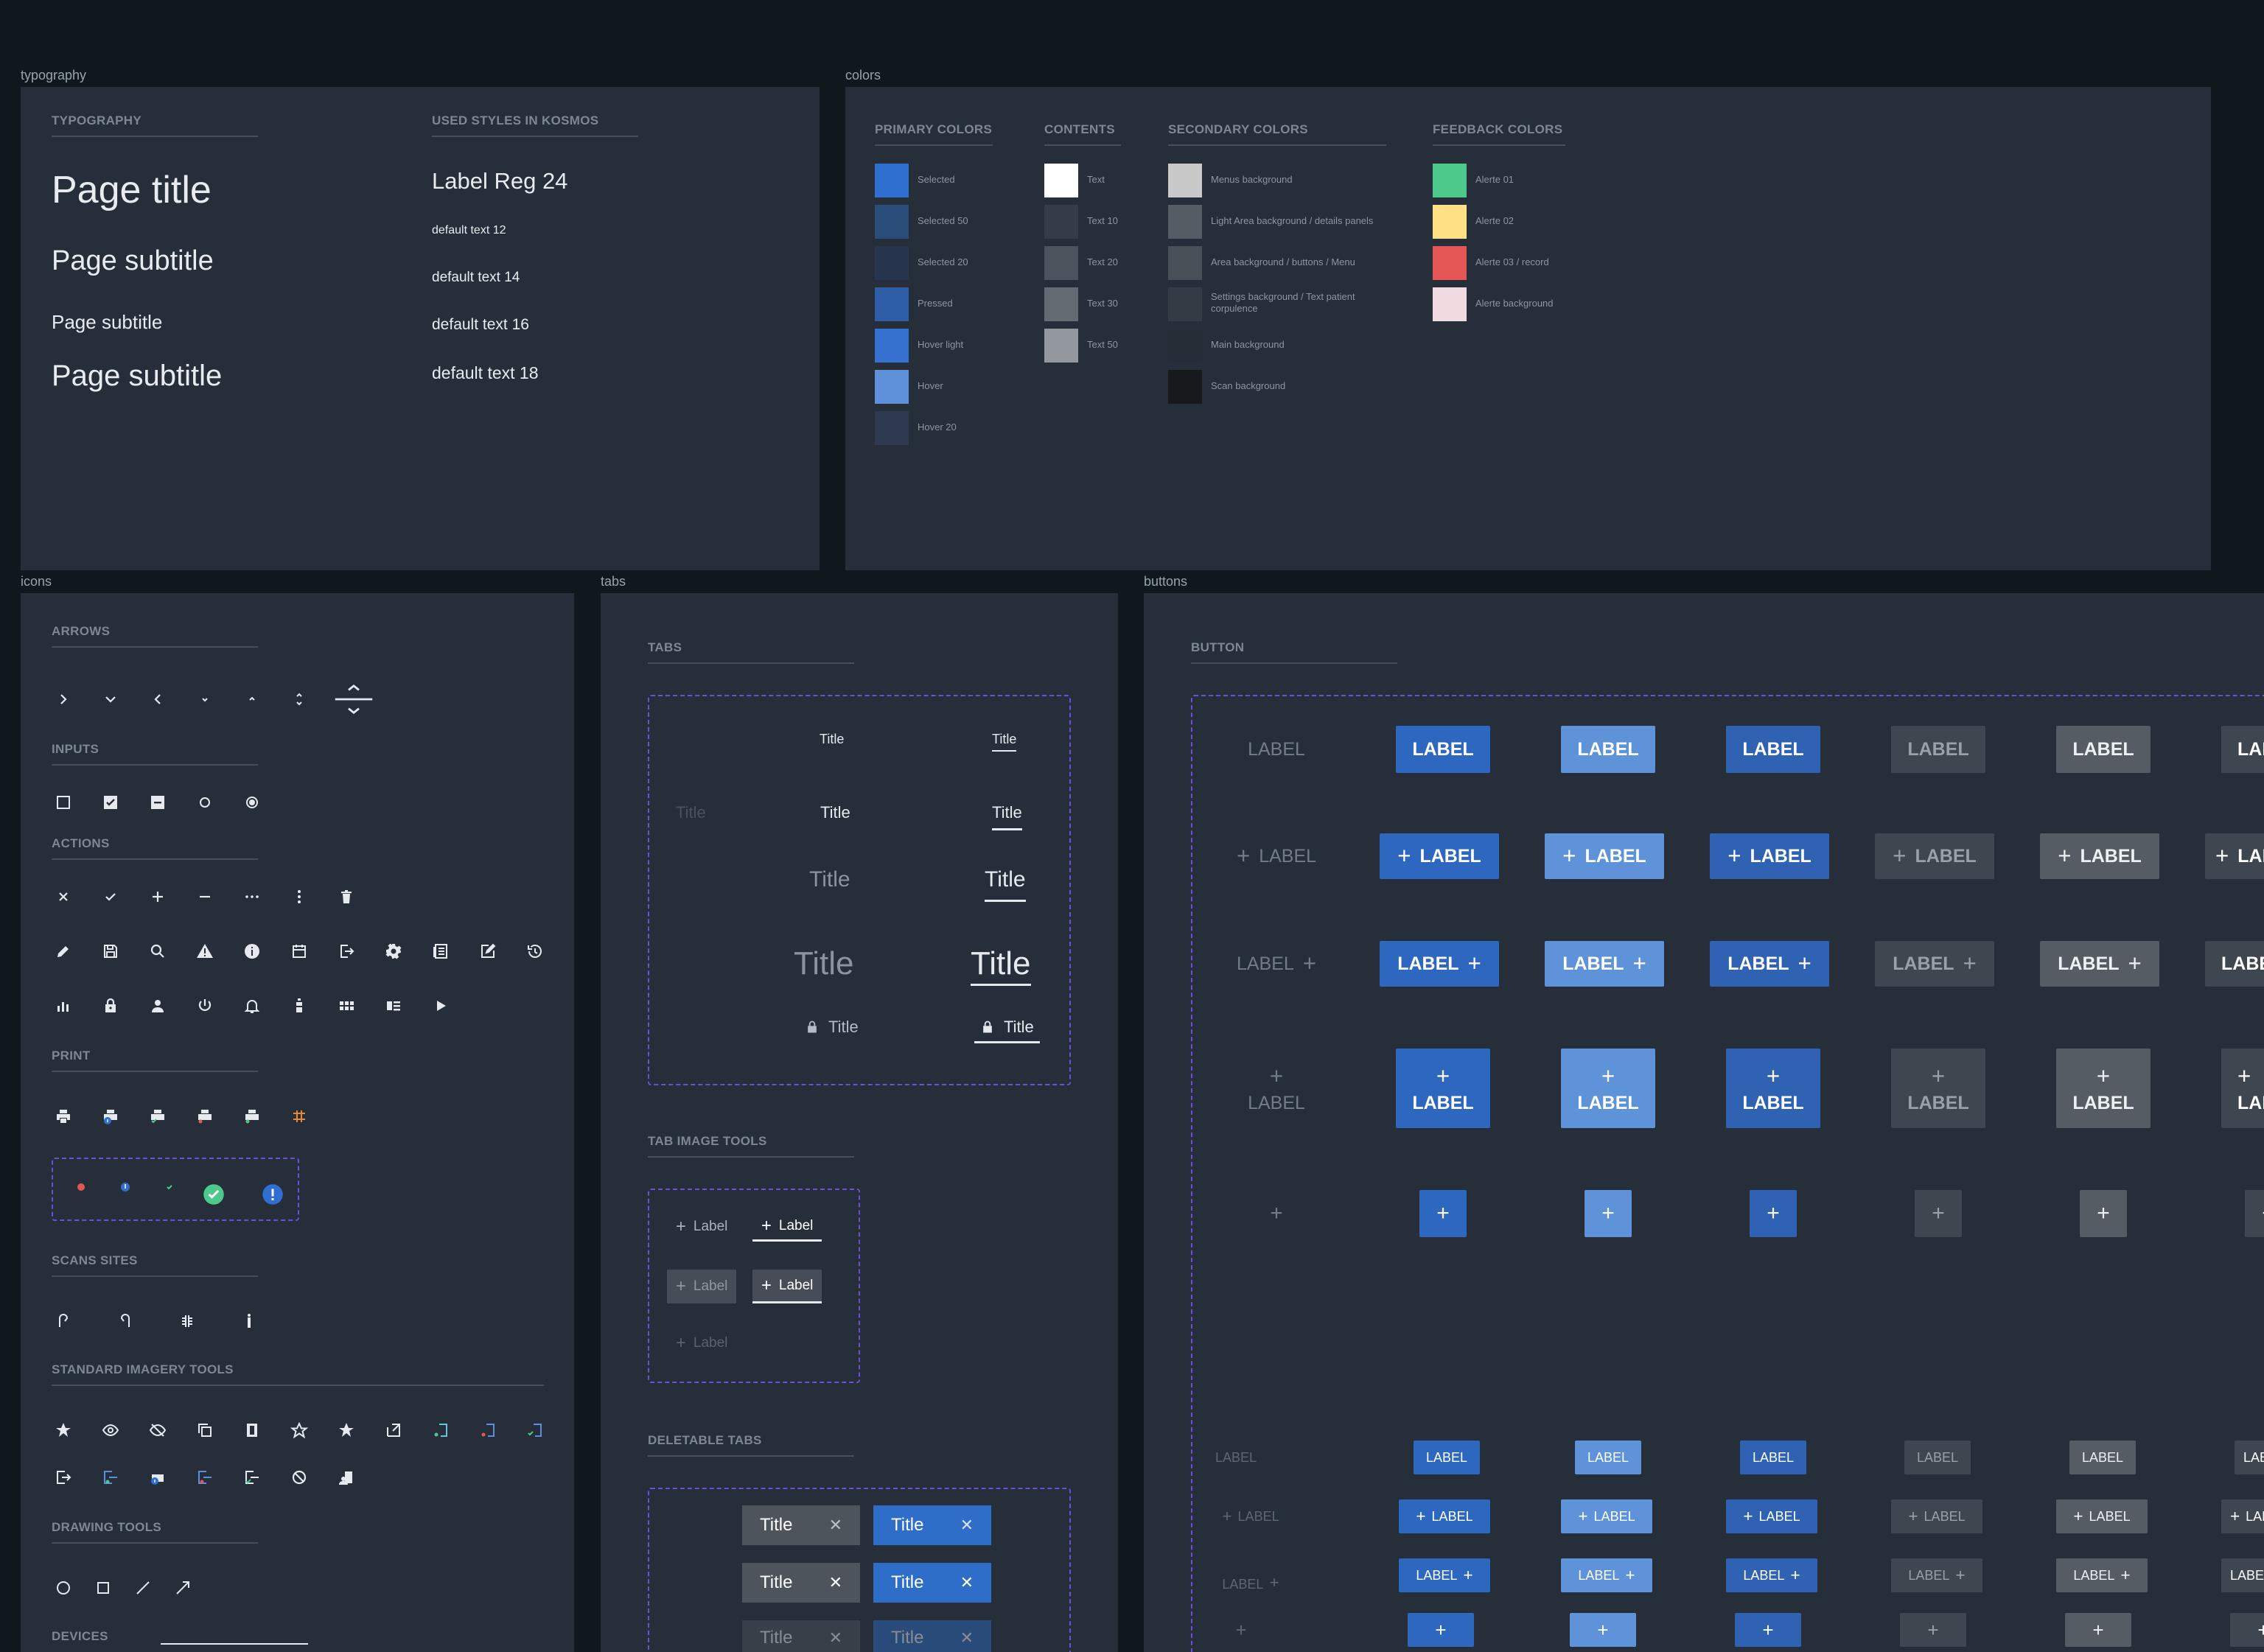  I want to click on user-icon, so click(158, 1006).